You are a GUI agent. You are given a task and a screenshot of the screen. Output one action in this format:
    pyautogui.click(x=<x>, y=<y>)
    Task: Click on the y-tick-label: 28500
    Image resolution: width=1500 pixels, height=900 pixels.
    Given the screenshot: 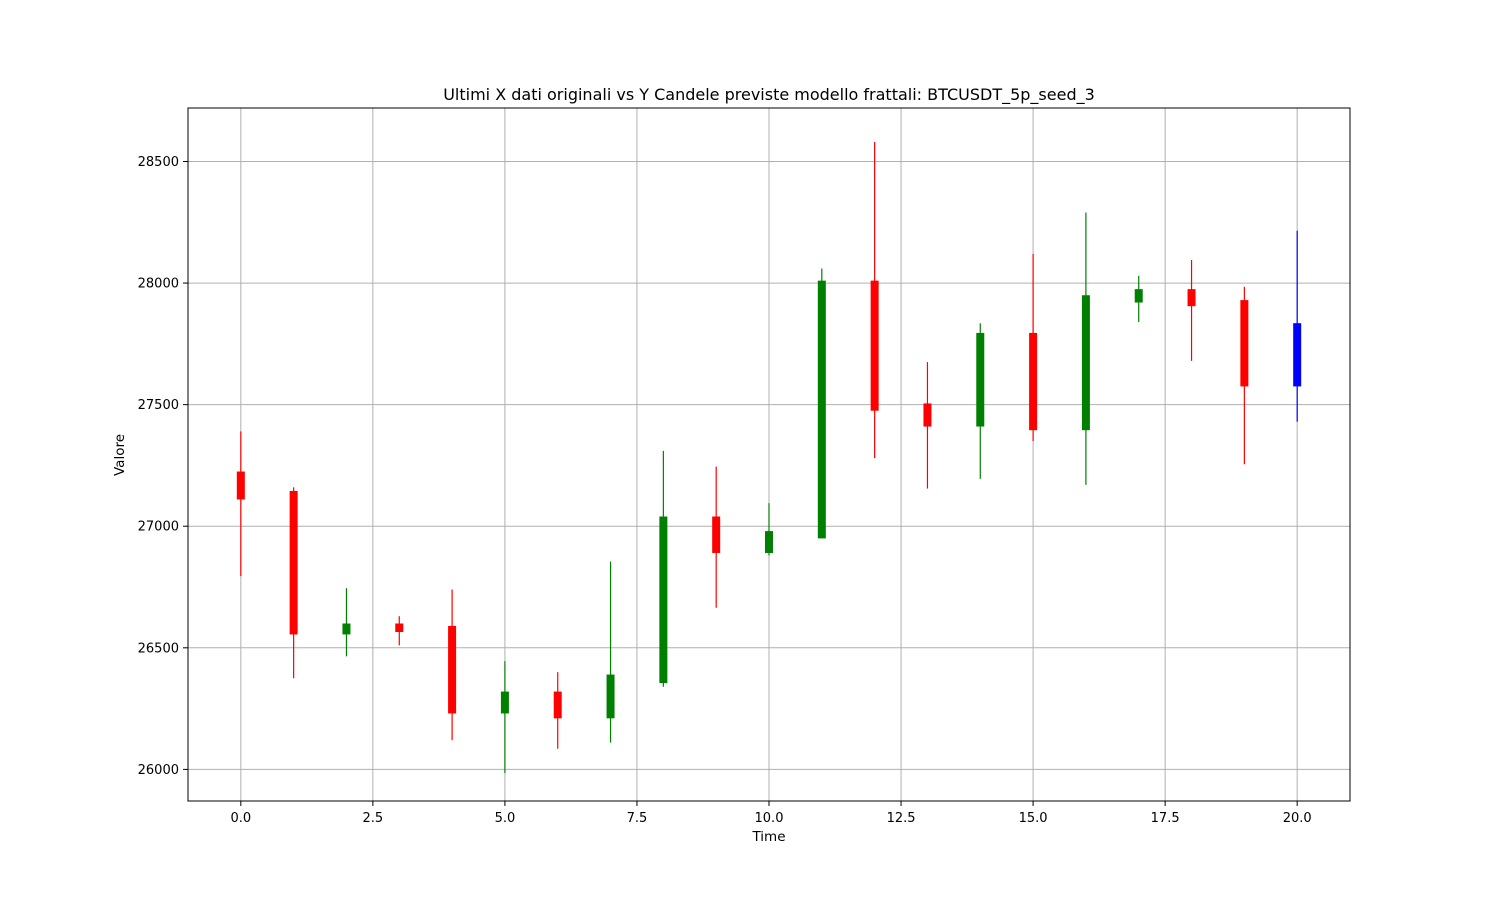 What is the action you would take?
    pyautogui.click(x=158, y=162)
    